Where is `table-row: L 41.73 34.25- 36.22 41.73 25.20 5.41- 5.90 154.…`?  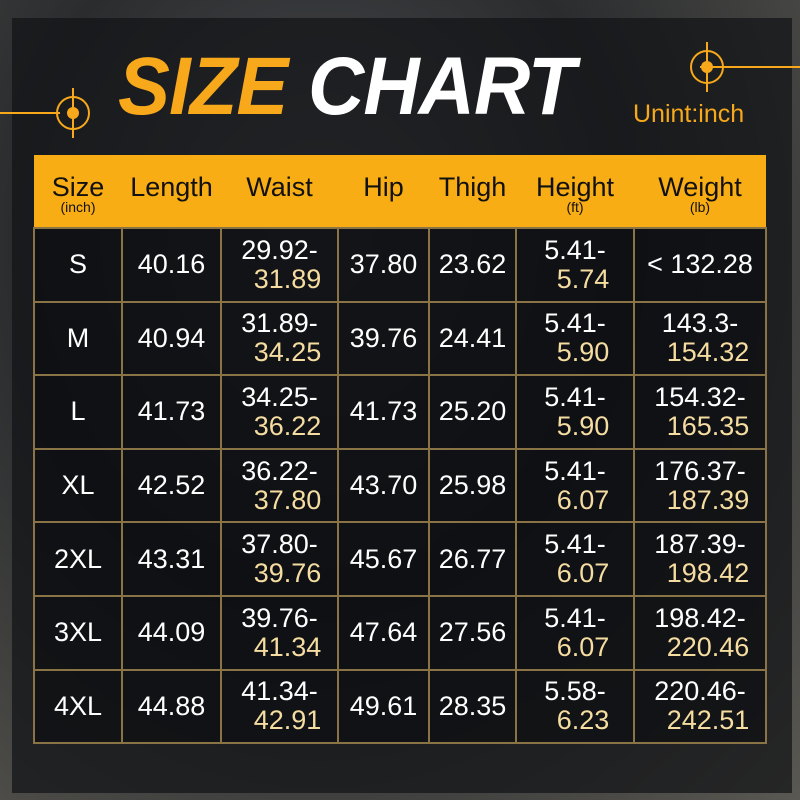 table-row: L 41.73 34.25- 36.22 41.73 25.20 5.41- 5.90 154.… is located at coordinates (400, 412).